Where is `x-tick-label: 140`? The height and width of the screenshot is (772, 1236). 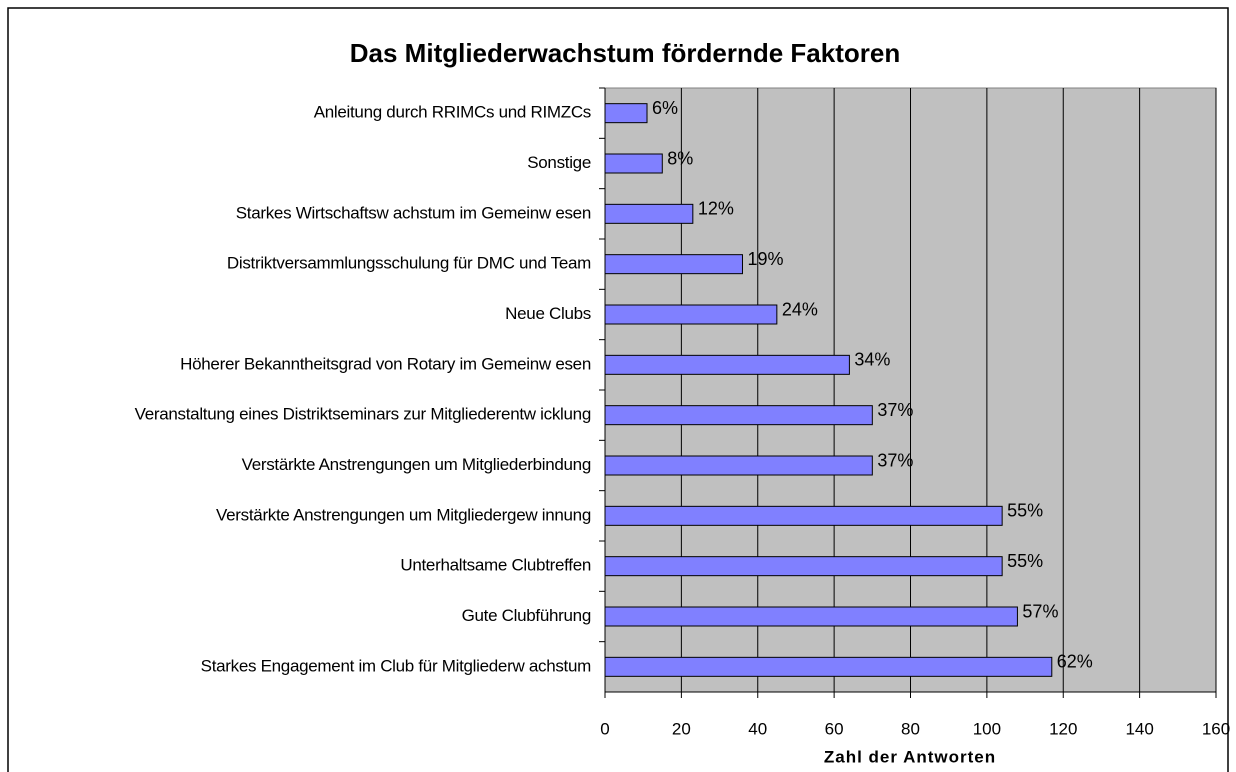 x-tick-label: 140 is located at coordinates (1139, 728).